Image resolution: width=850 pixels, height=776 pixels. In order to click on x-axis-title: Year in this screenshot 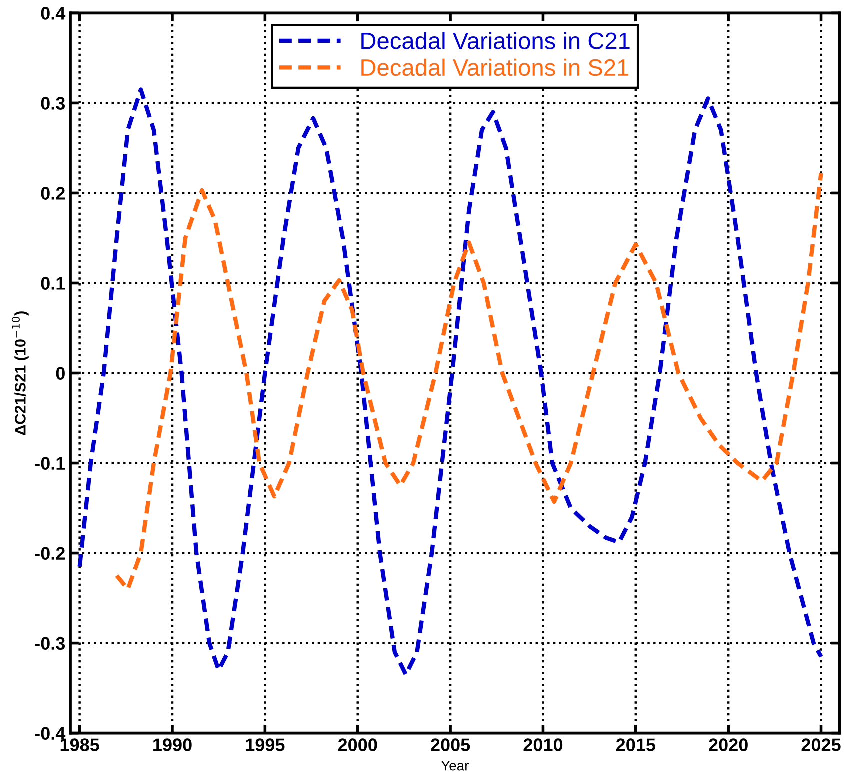, I will do `click(455, 766)`.